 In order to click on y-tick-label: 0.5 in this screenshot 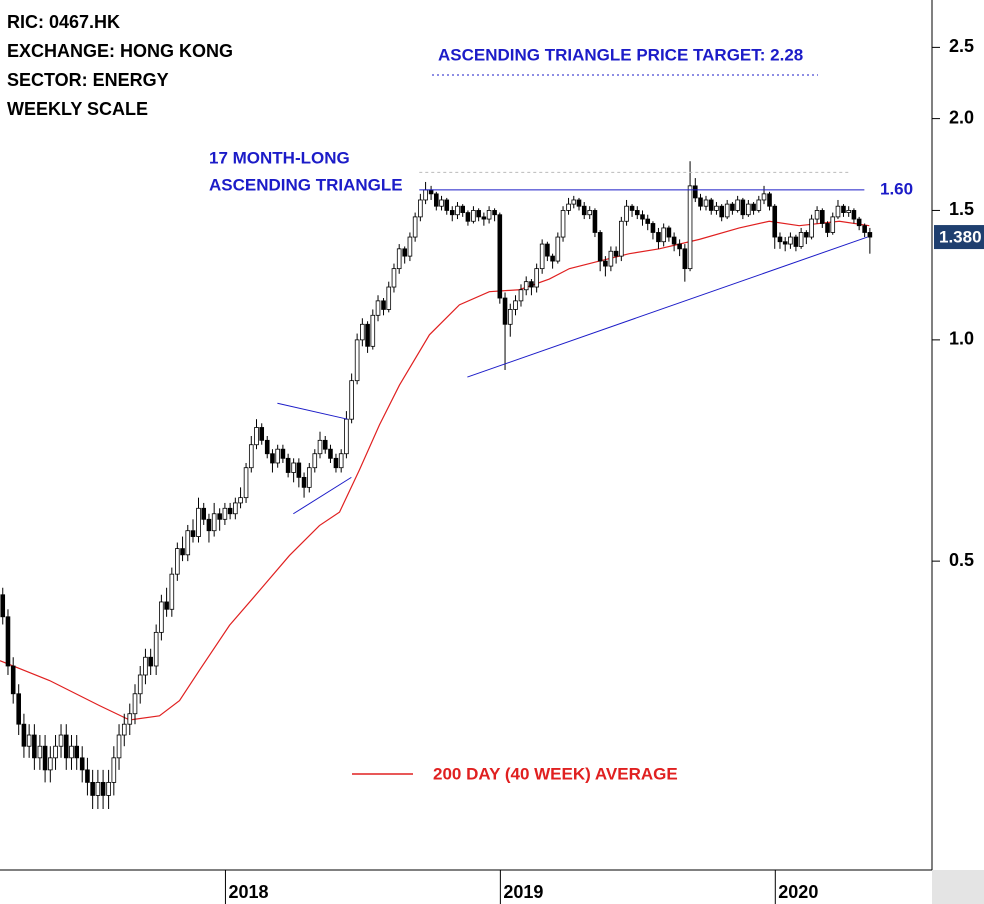, I will do `click(961, 560)`.